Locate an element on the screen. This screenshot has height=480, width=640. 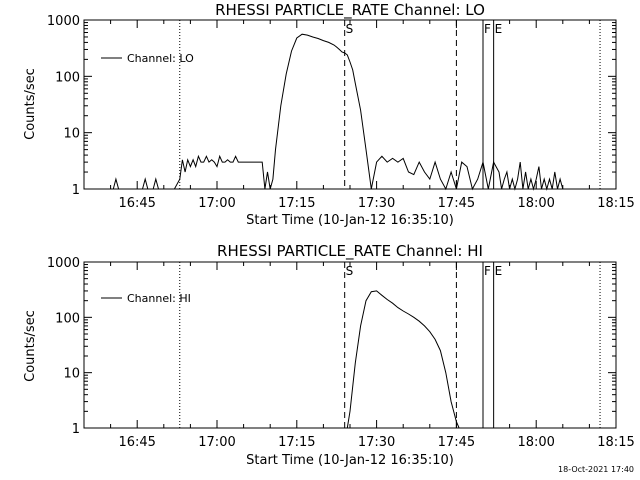
legend-label: Channel: HI is located at coordinates (159, 298).